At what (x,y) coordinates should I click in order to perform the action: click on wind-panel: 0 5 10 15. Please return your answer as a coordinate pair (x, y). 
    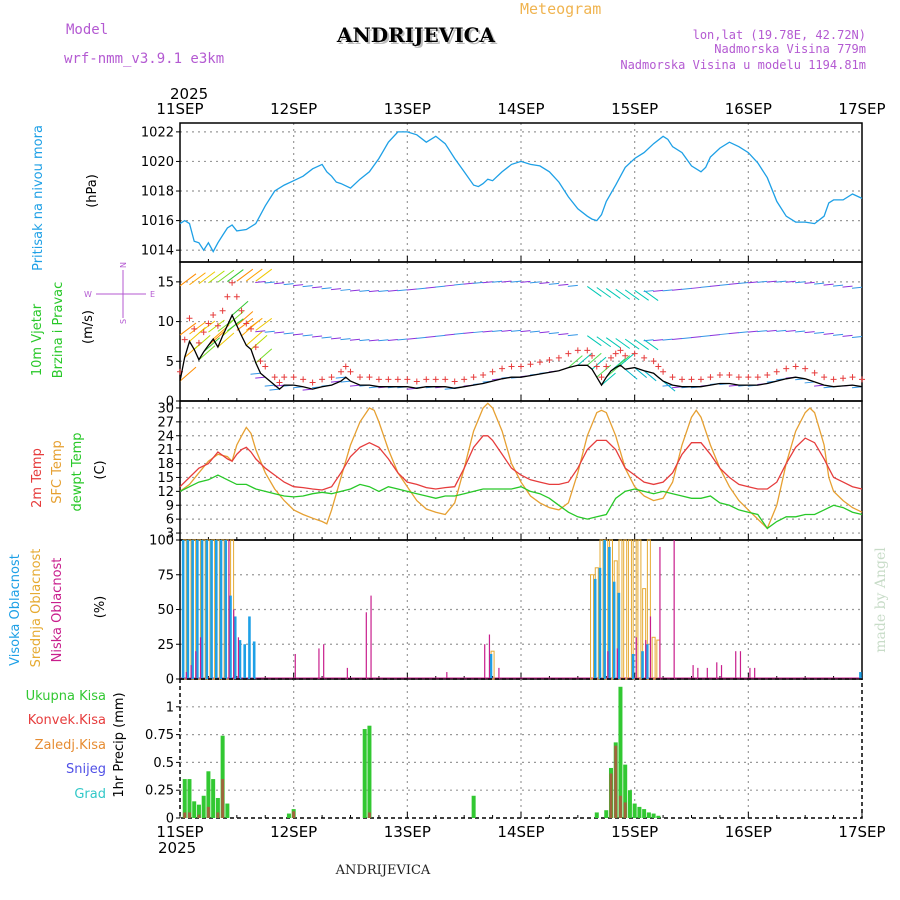
    Looking at the image, I should click on (511, 335).